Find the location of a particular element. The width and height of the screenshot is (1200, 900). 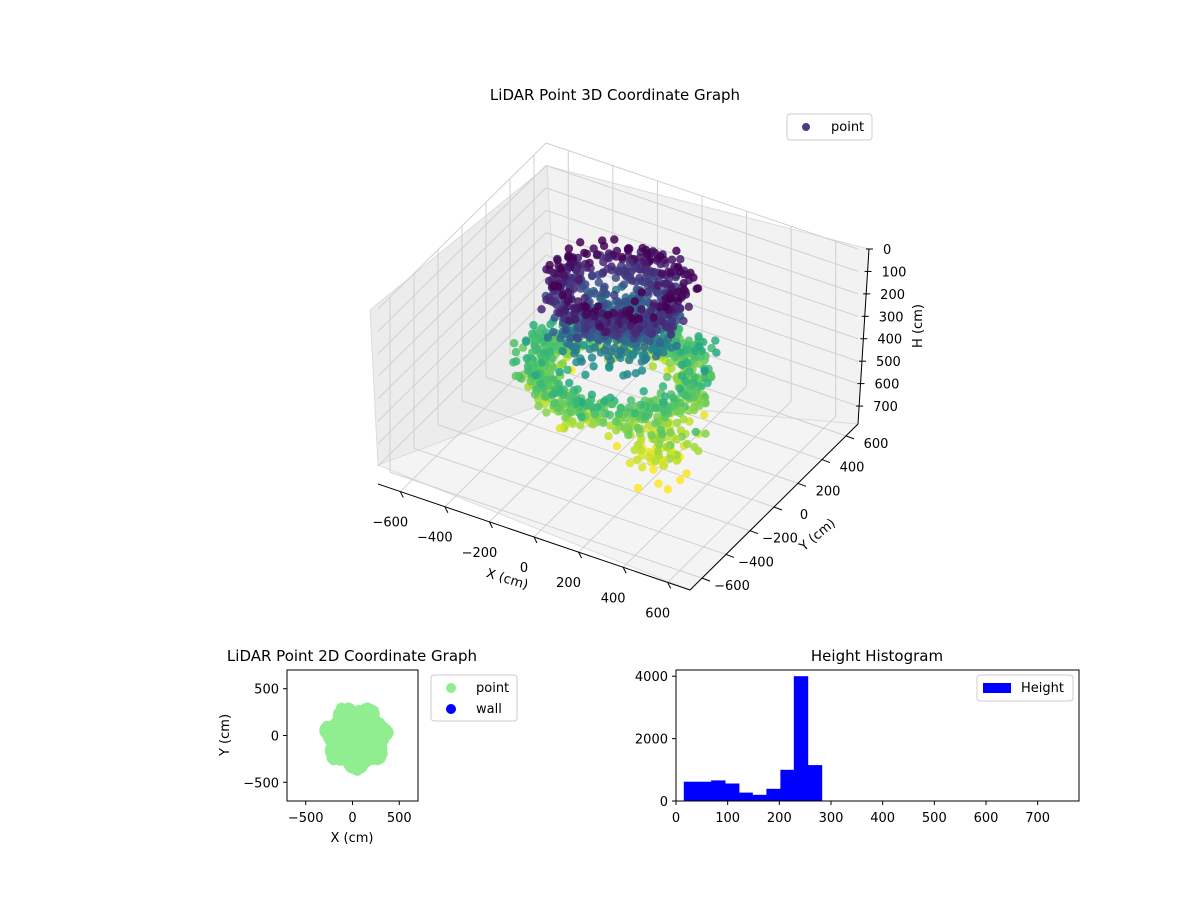

x-tick-label-3d: 400 is located at coordinates (613, 598).